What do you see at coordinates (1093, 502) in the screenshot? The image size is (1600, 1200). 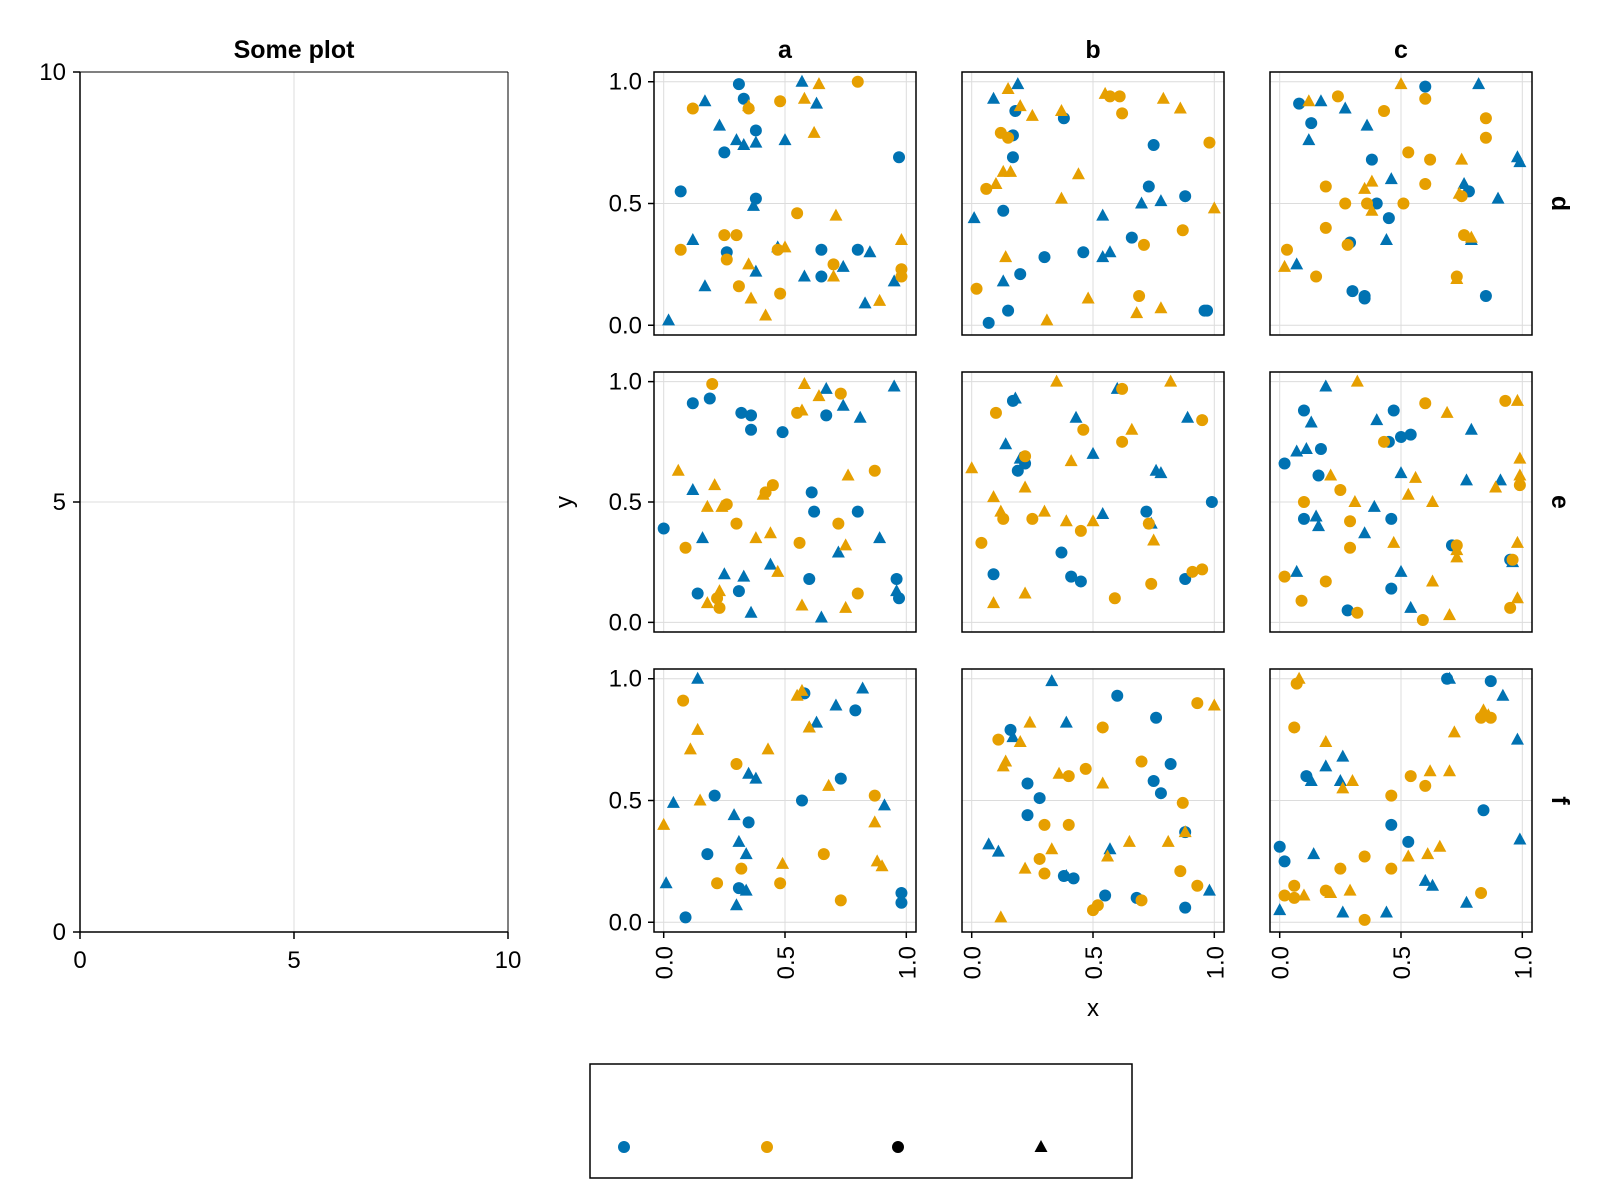 I see `facet-panel-frame` at bounding box center [1093, 502].